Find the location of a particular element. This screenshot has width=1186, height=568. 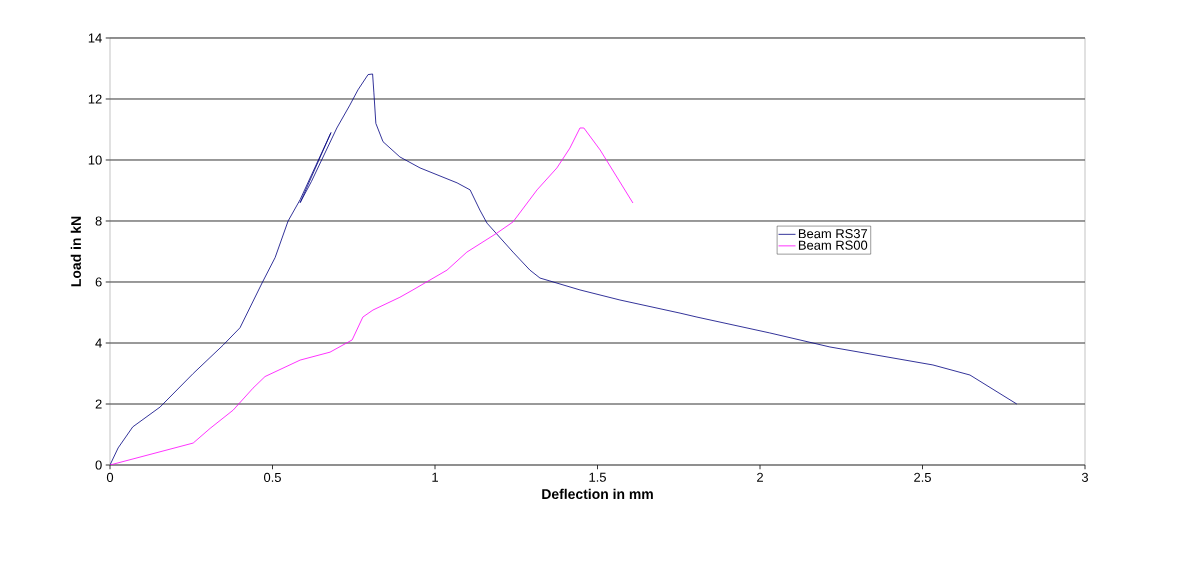

legend-label: Beam RS00 is located at coordinates (833, 245).